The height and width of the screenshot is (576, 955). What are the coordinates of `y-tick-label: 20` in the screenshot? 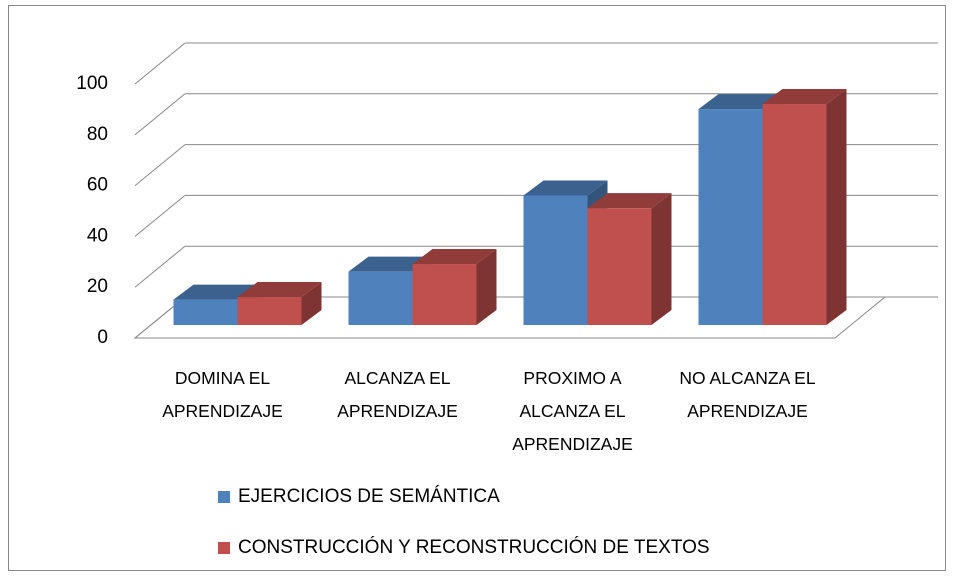 It's located at (97, 286).